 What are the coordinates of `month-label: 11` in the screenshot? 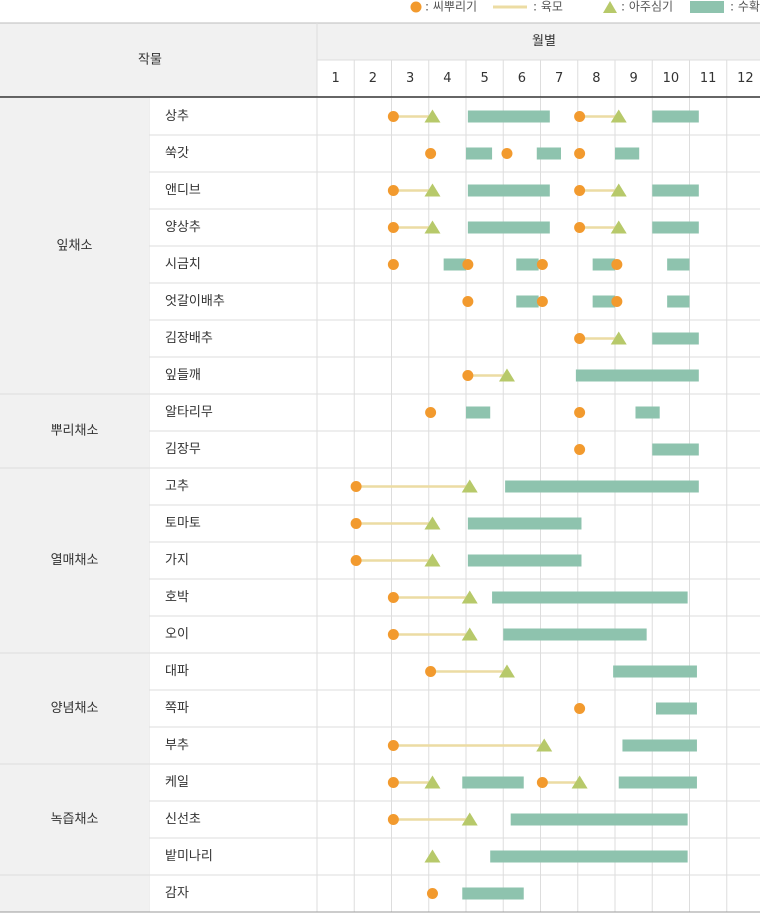 It's located at (708, 78).